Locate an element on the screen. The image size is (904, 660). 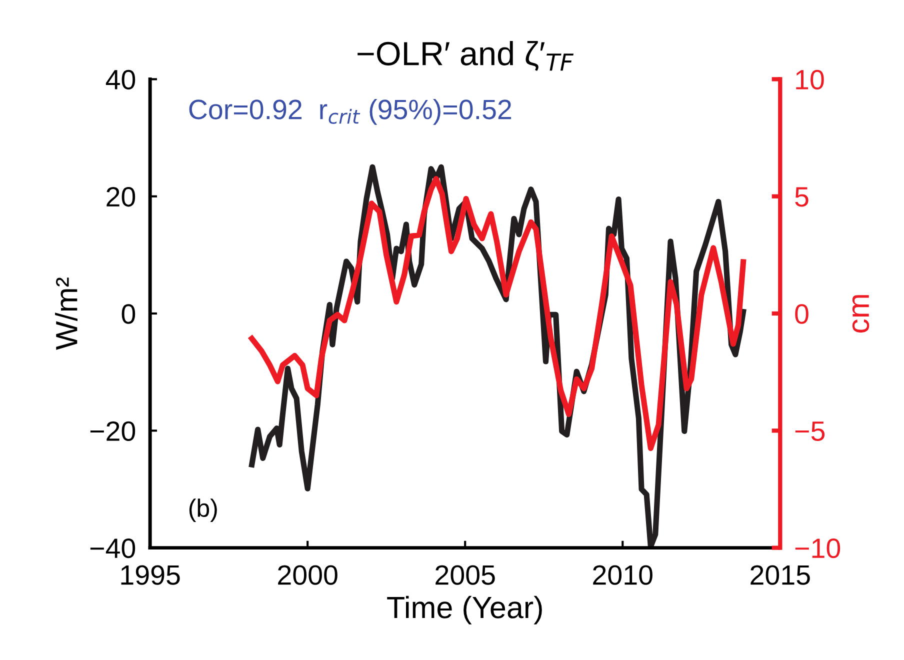
y-tick-label: 0 is located at coordinates (129, 314).